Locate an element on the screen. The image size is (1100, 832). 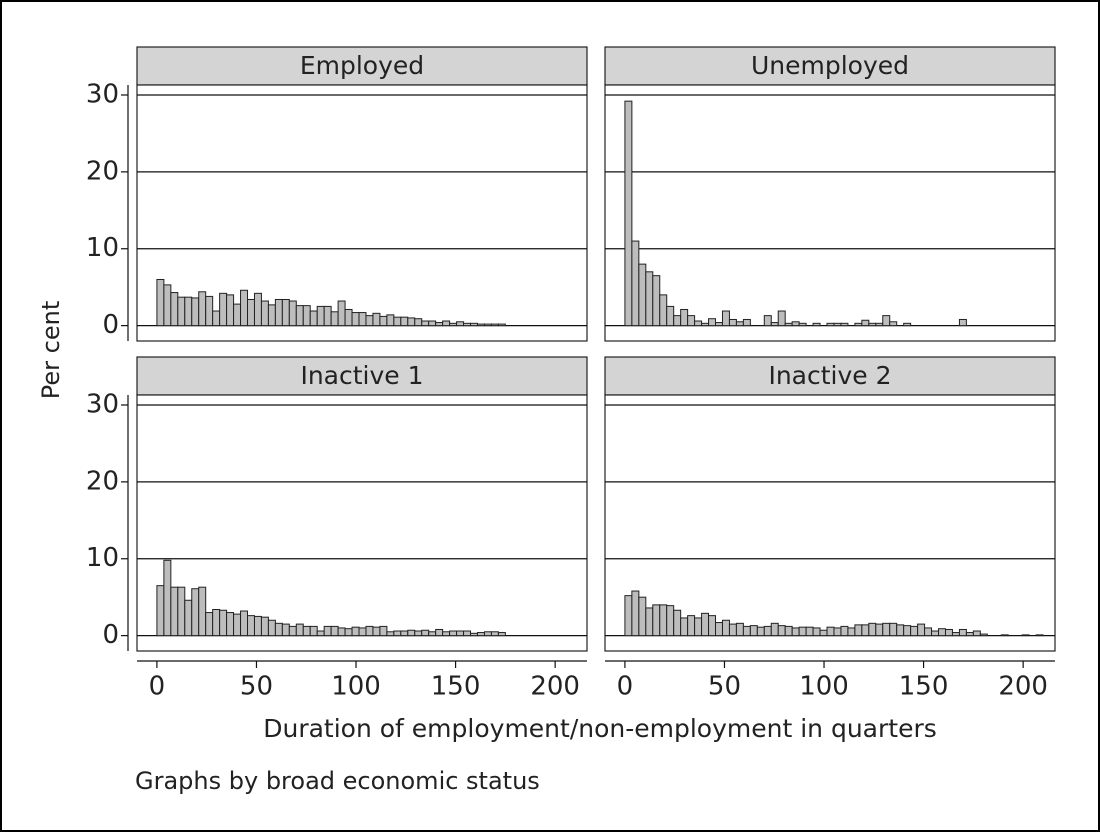
plot-frame is located at coordinates (362, 523).